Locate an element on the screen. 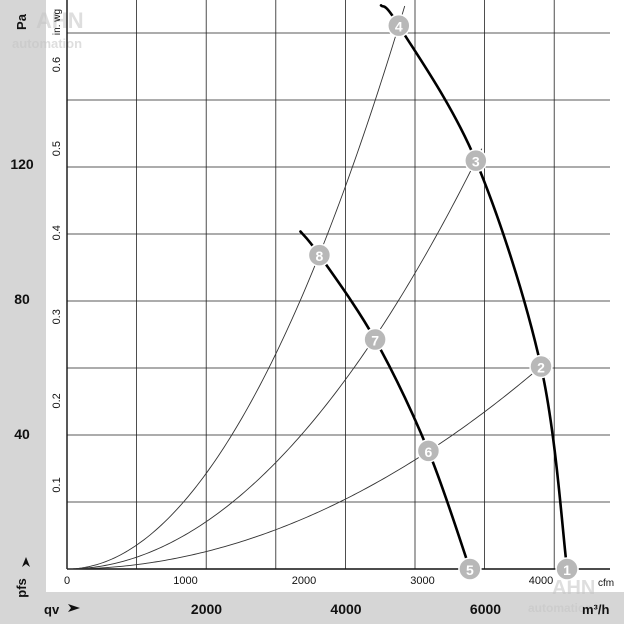 This screenshot has height=624, width=624. watermark-top-sub: automation is located at coordinates (47, 43).